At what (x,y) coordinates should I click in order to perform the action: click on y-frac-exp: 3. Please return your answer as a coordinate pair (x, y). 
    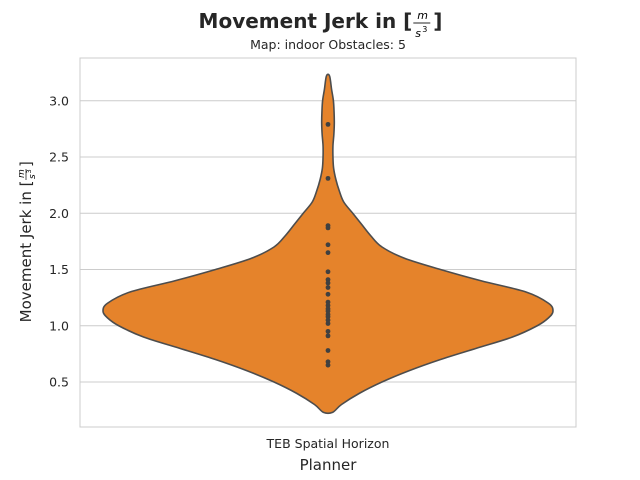
    Looking at the image, I should click on (29, 171).